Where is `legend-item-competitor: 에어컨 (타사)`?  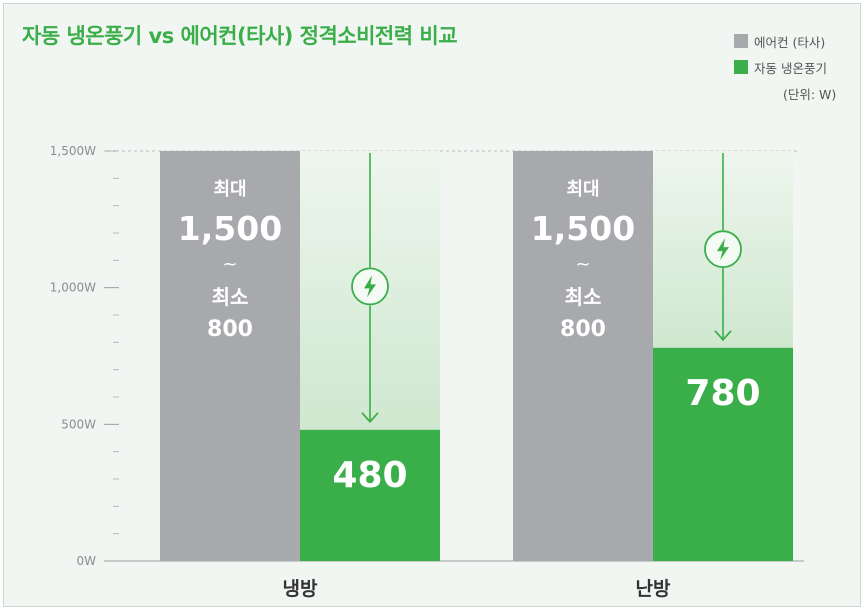 legend-item-competitor: 에어컨 (타사) is located at coordinates (780, 41).